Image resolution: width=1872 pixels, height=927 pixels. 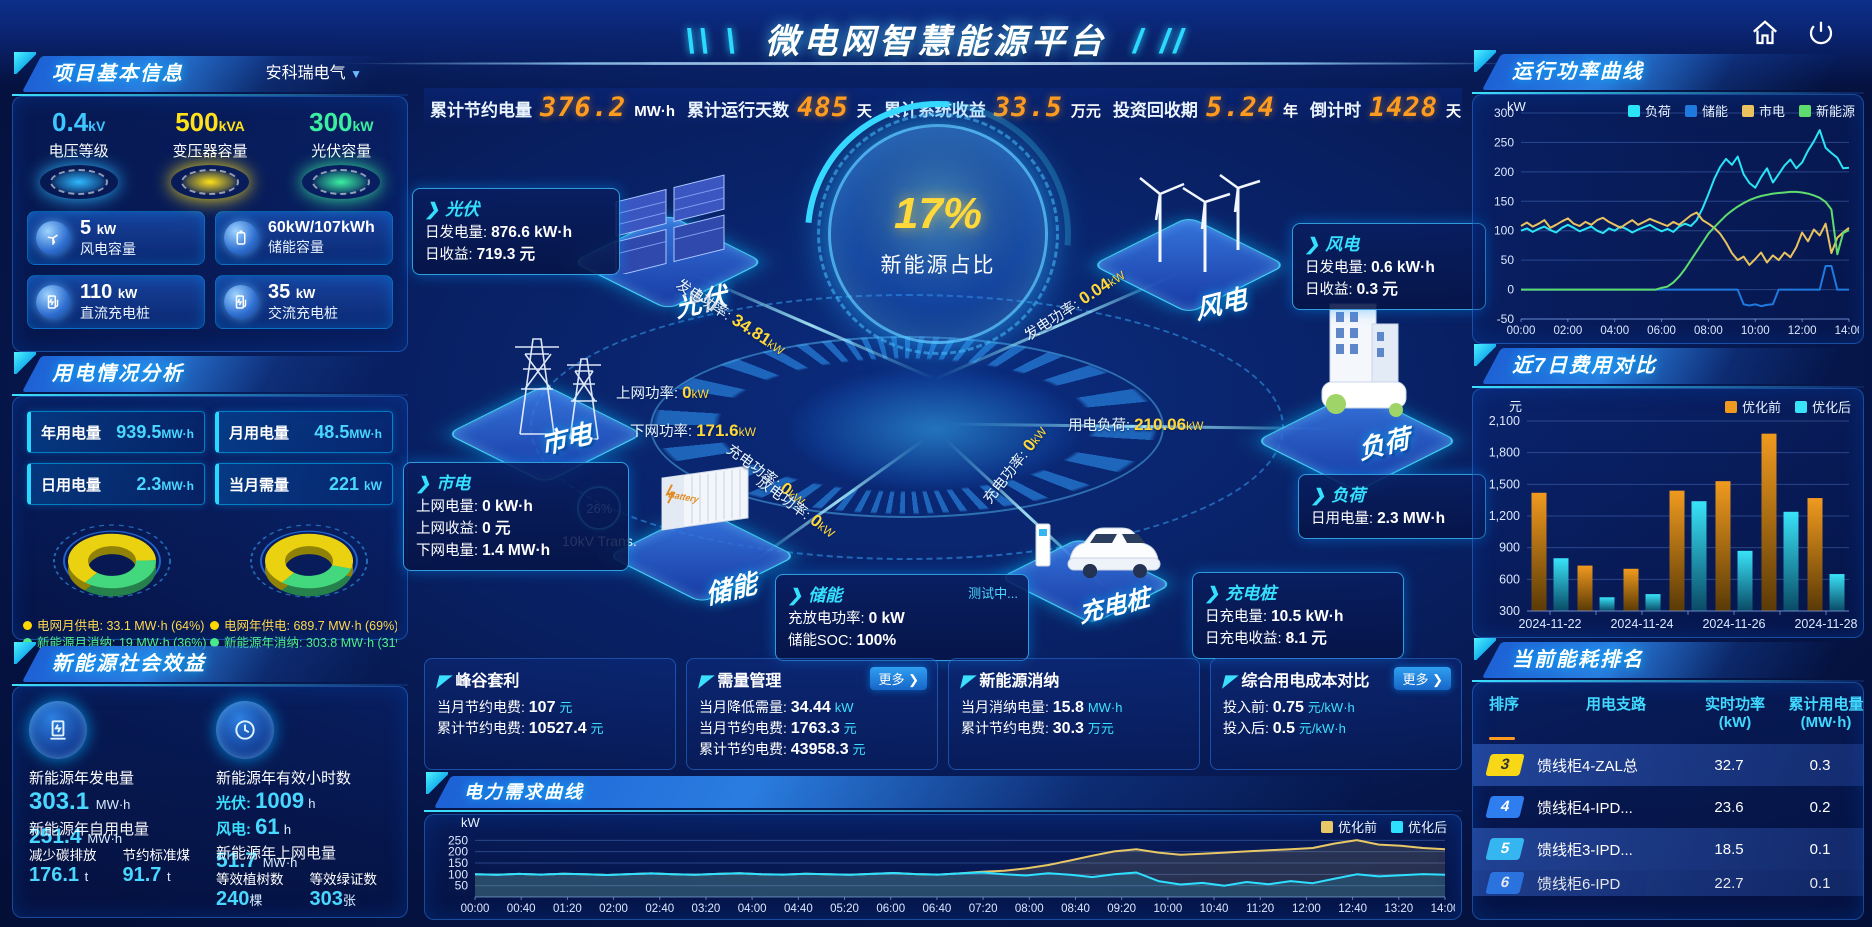 What do you see at coordinates (712, 42) in the screenshot?
I see `deco-left: \\ \` at bounding box center [712, 42].